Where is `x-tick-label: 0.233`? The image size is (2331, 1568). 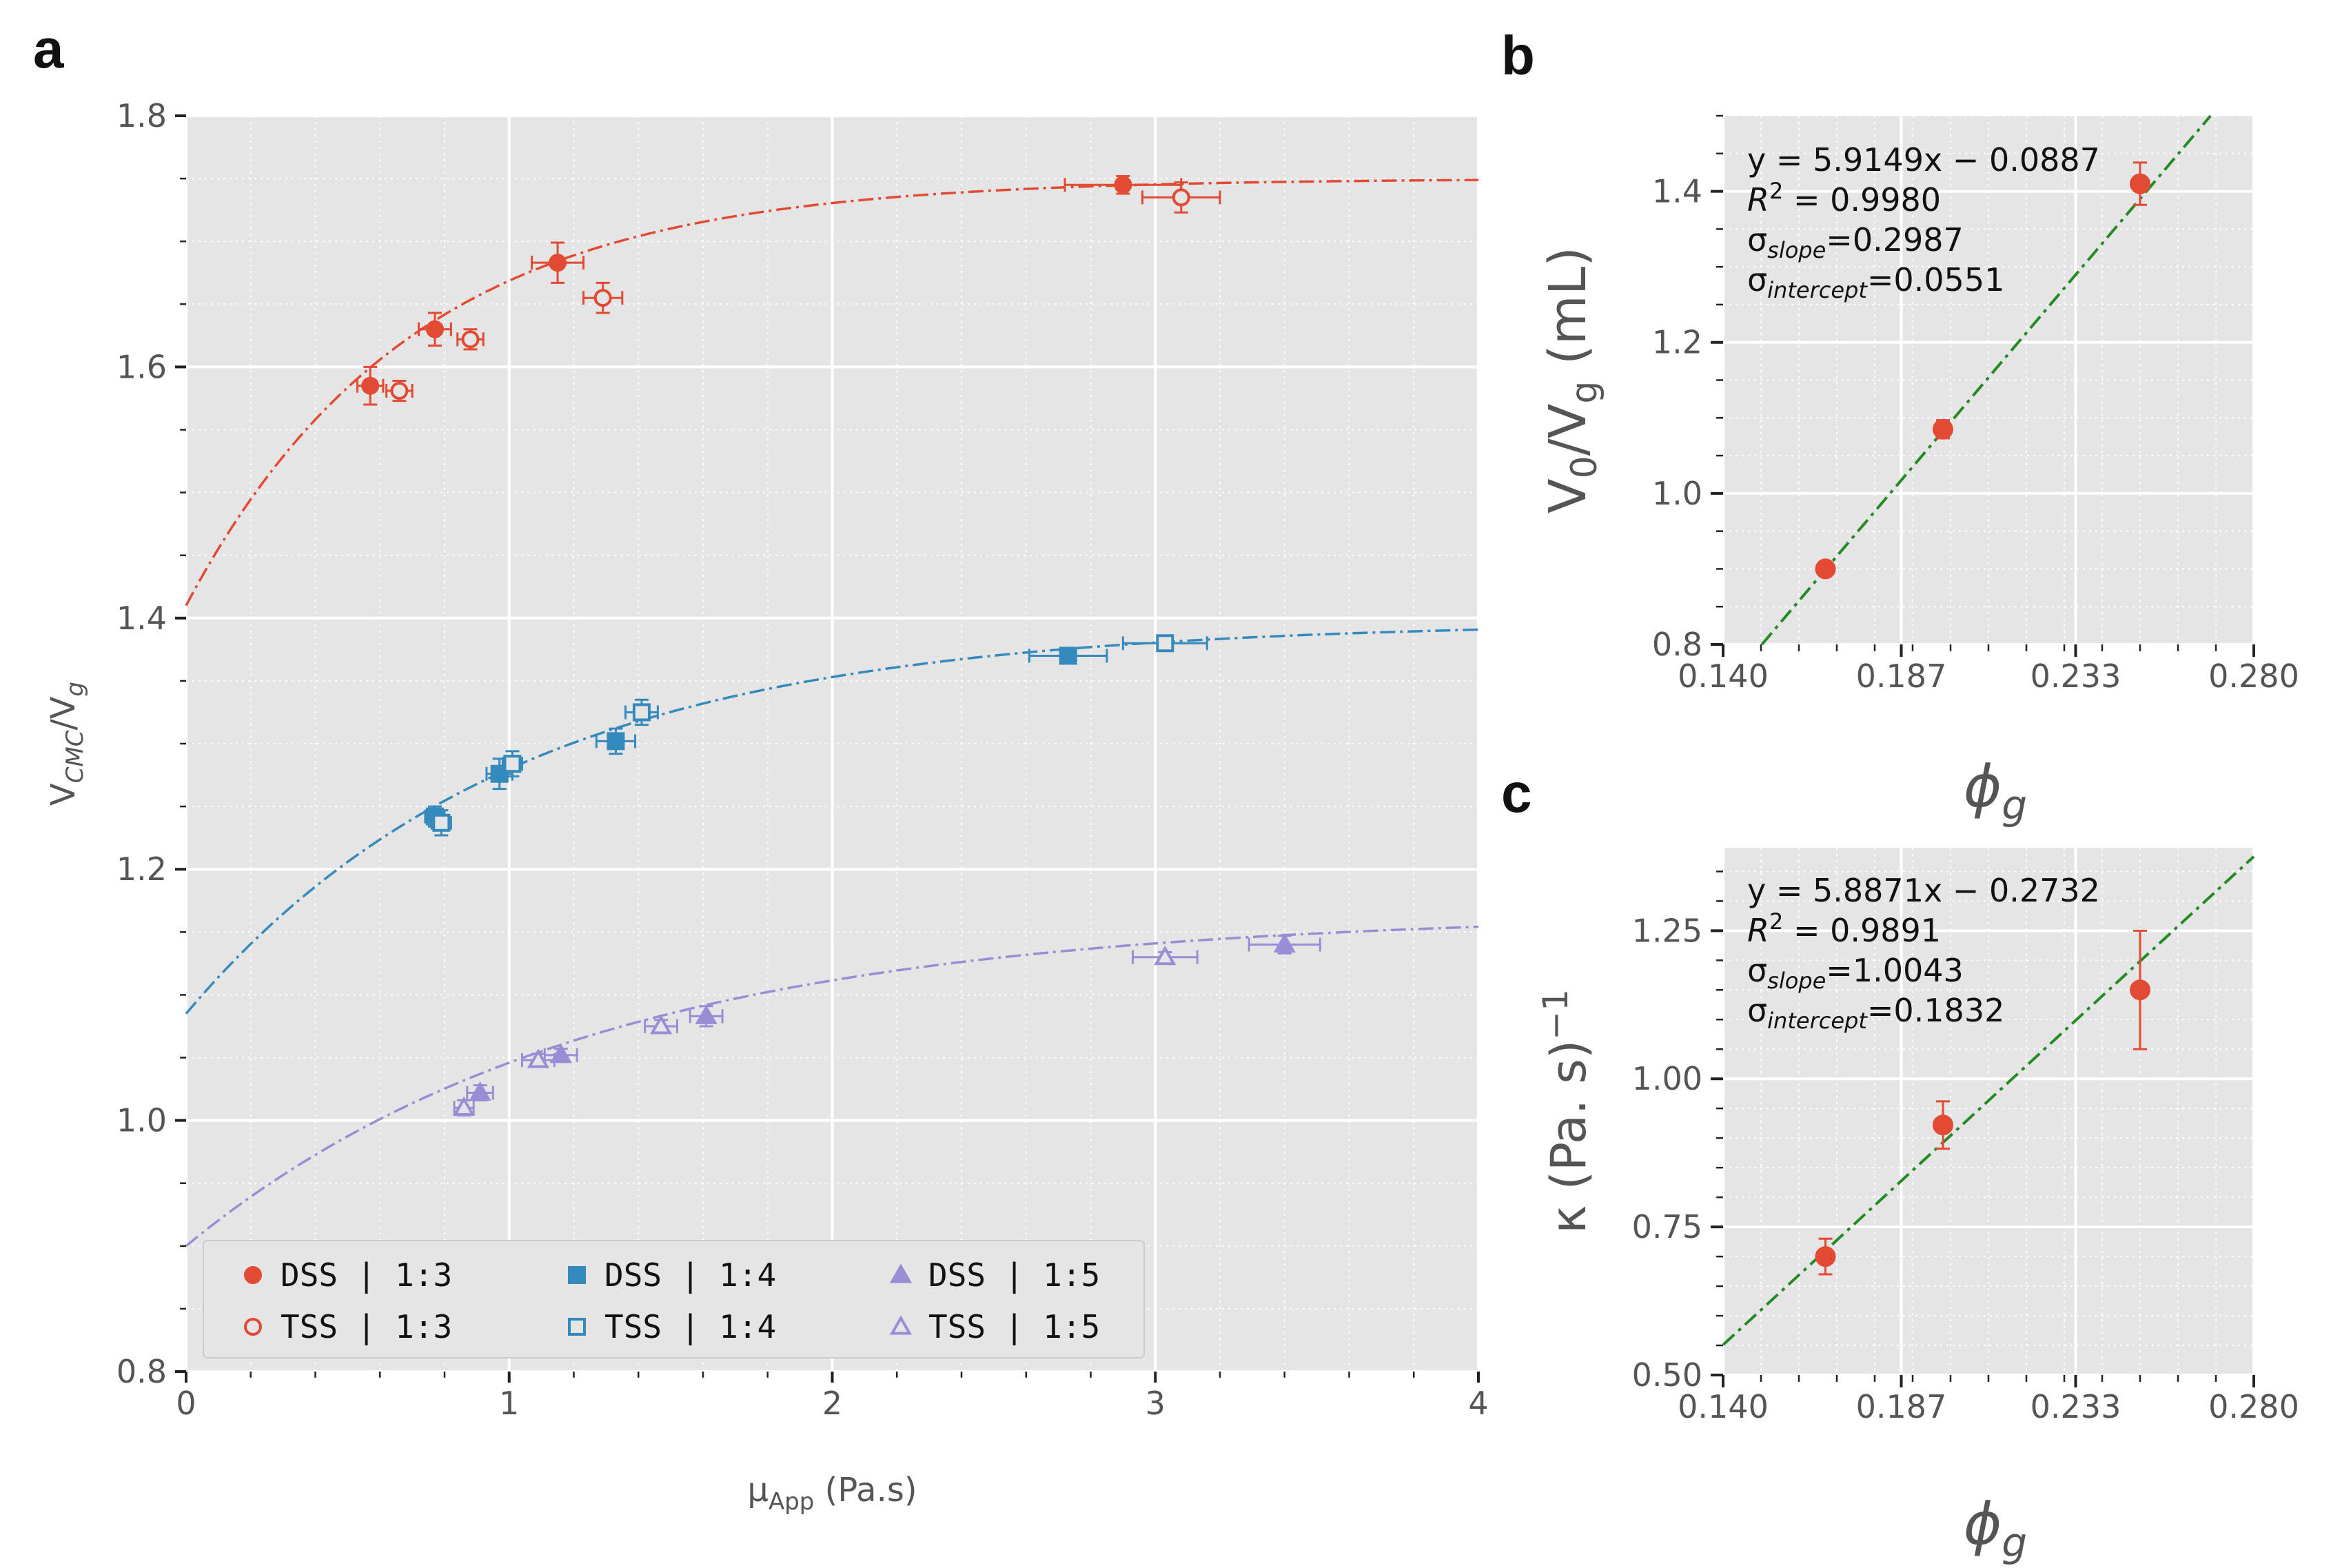
x-tick-label: 0.233 is located at coordinates (2076, 676).